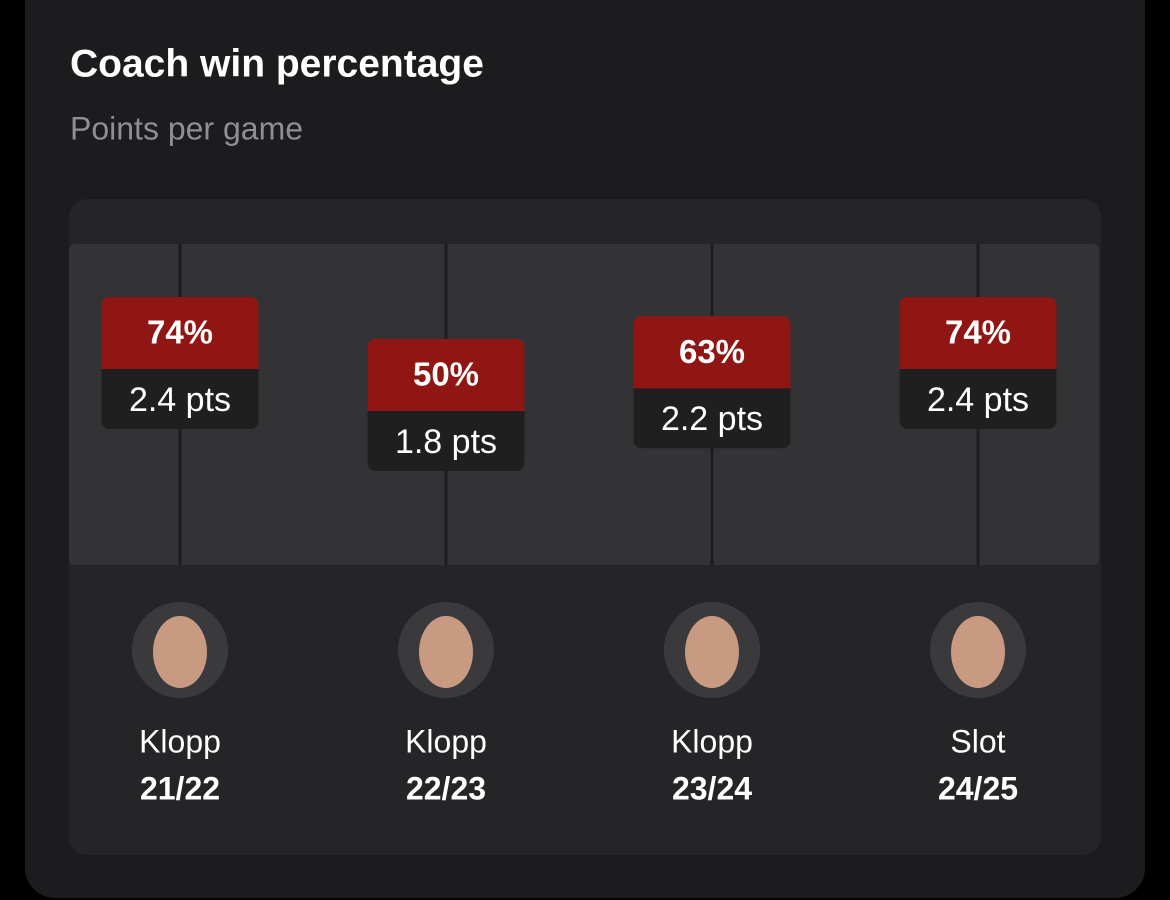  What do you see at coordinates (712, 419) in the screenshot?
I see `points-label: 2.2 pts` at bounding box center [712, 419].